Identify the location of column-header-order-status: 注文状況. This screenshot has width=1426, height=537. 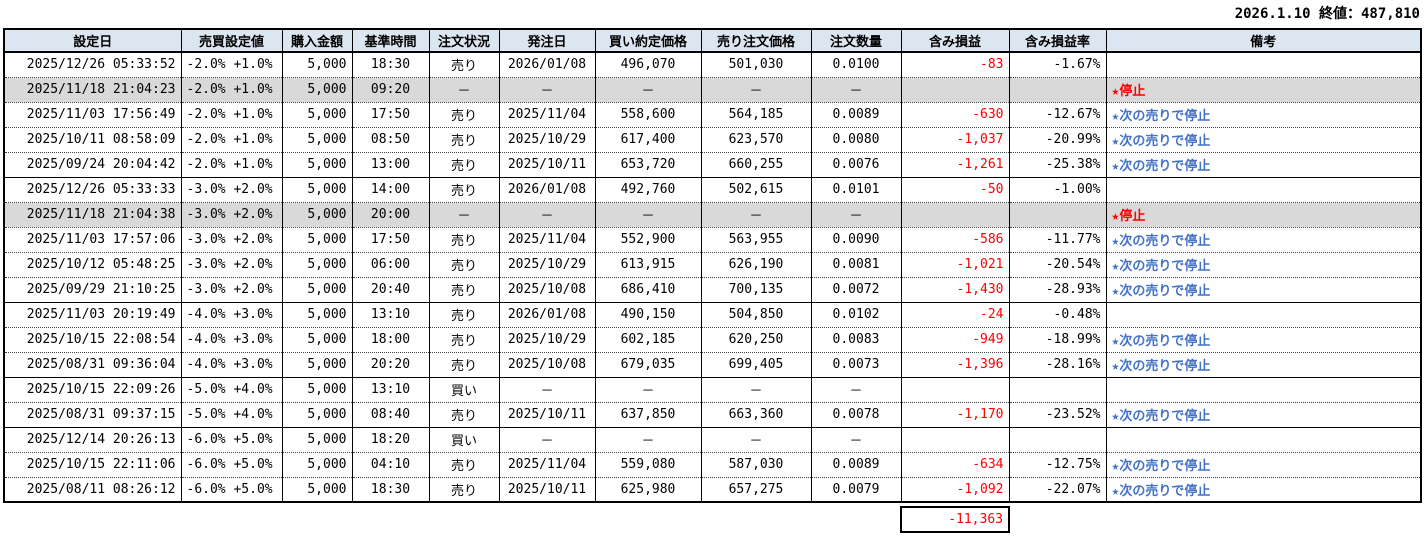
(464, 41).